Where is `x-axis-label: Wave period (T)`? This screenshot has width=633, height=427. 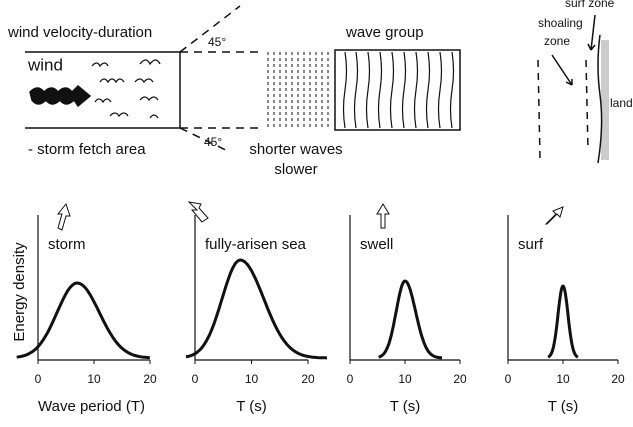
x-axis-label: Wave period (T) is located at coordinates (91, 406).